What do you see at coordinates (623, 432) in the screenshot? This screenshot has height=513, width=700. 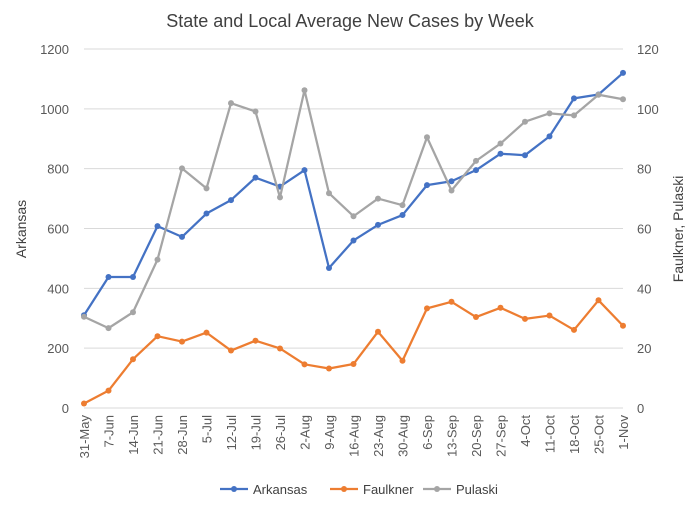 I see `x-tick-label: 1-Nov` at bounding box center [623, 432].